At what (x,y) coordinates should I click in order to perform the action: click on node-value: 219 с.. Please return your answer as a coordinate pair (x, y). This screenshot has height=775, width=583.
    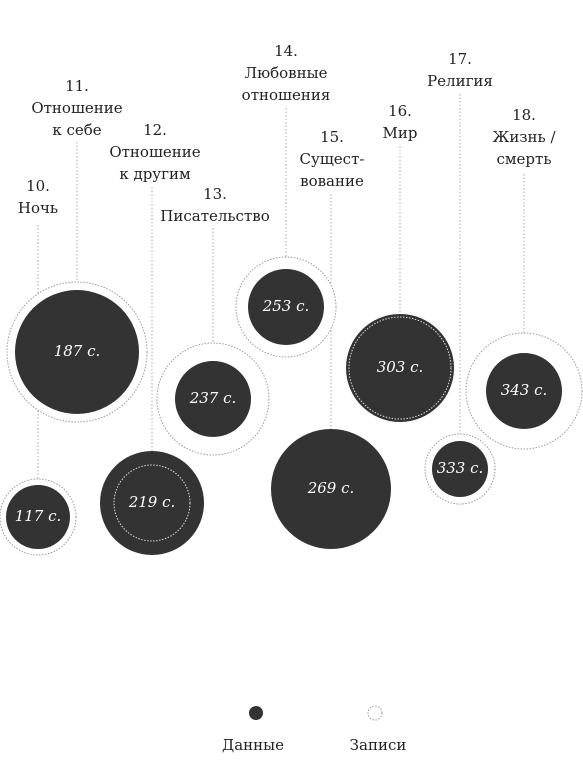
    Looking at the image, I should click on (152, 502).